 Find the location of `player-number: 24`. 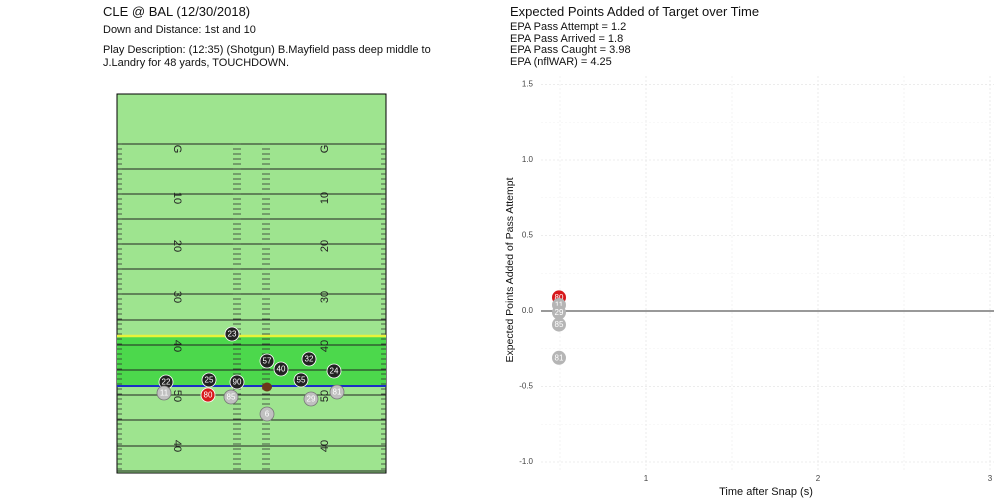

player-number: 24 is located at coordinates (334, 371).